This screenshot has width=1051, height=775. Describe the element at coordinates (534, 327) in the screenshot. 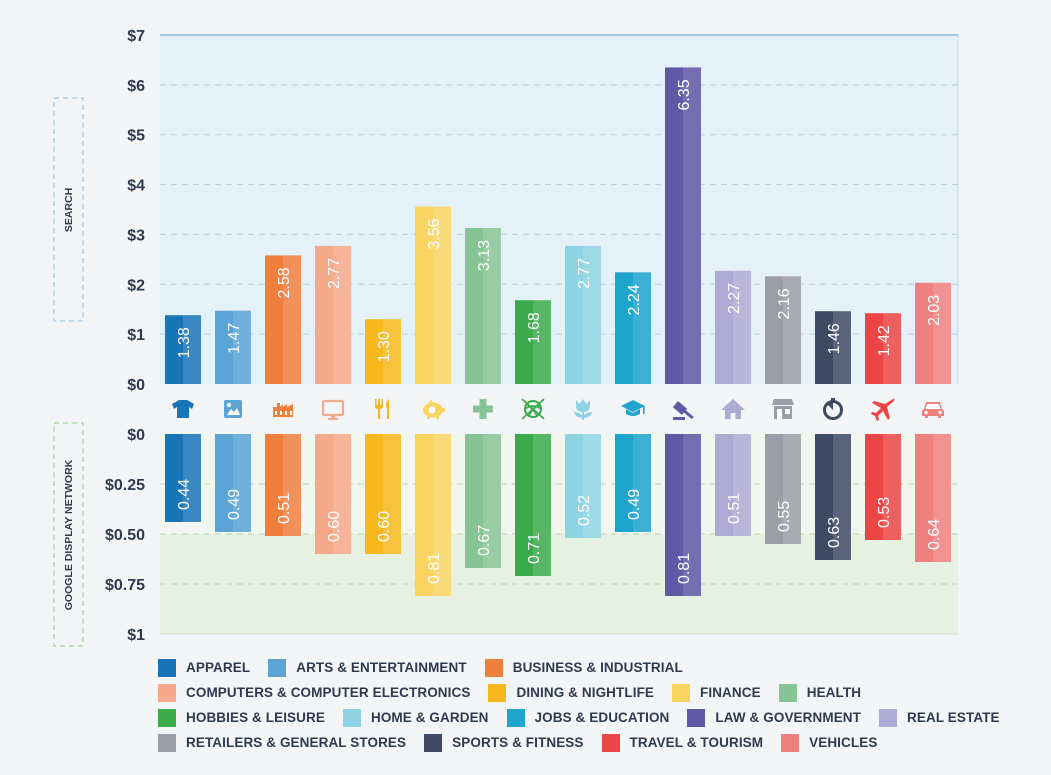

I see `search-data-label: 1.68` at that location.